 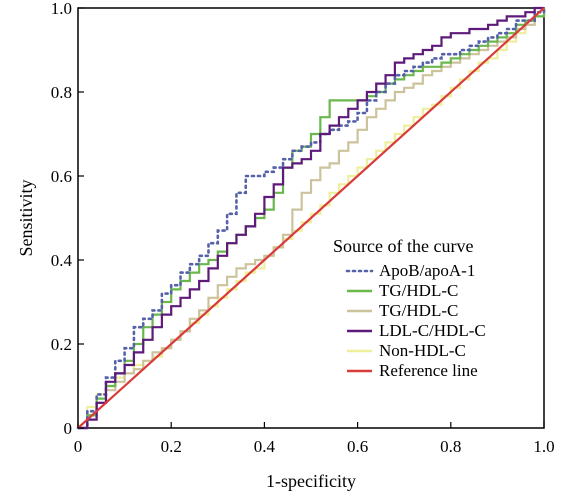 I want to click on y-tick-label: 0.8, so click(x=61, y=92).